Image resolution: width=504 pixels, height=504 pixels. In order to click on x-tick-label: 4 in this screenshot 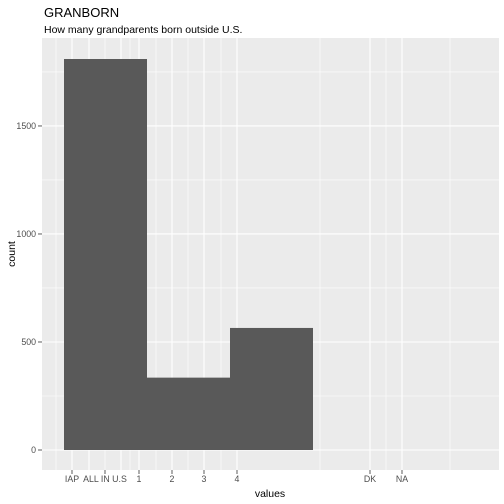, I will do `click(237, 479)`.